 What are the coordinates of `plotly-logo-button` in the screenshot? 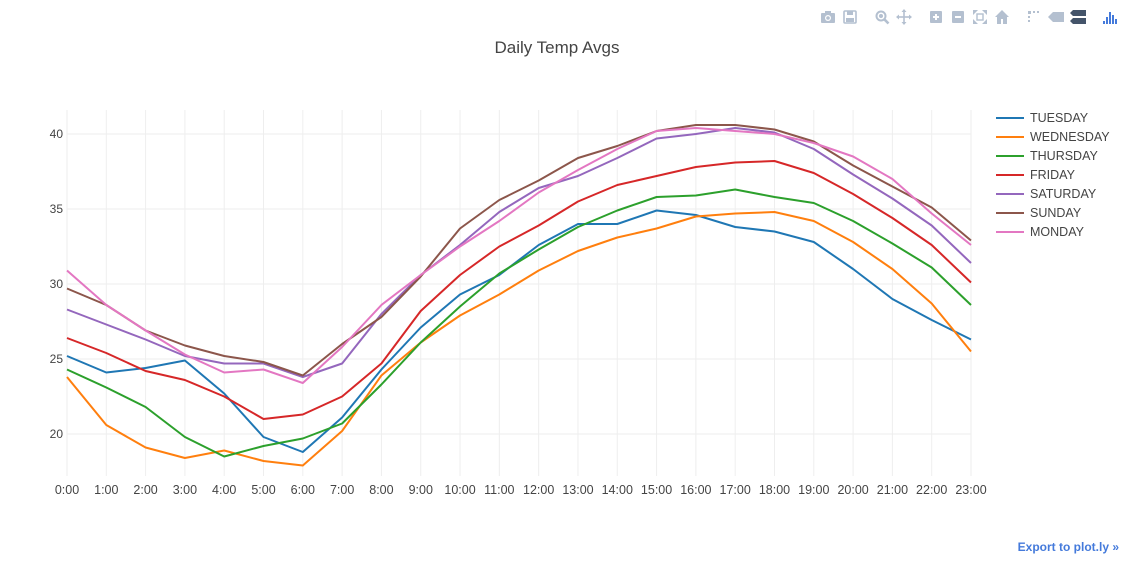 It's located at (1110, 17).